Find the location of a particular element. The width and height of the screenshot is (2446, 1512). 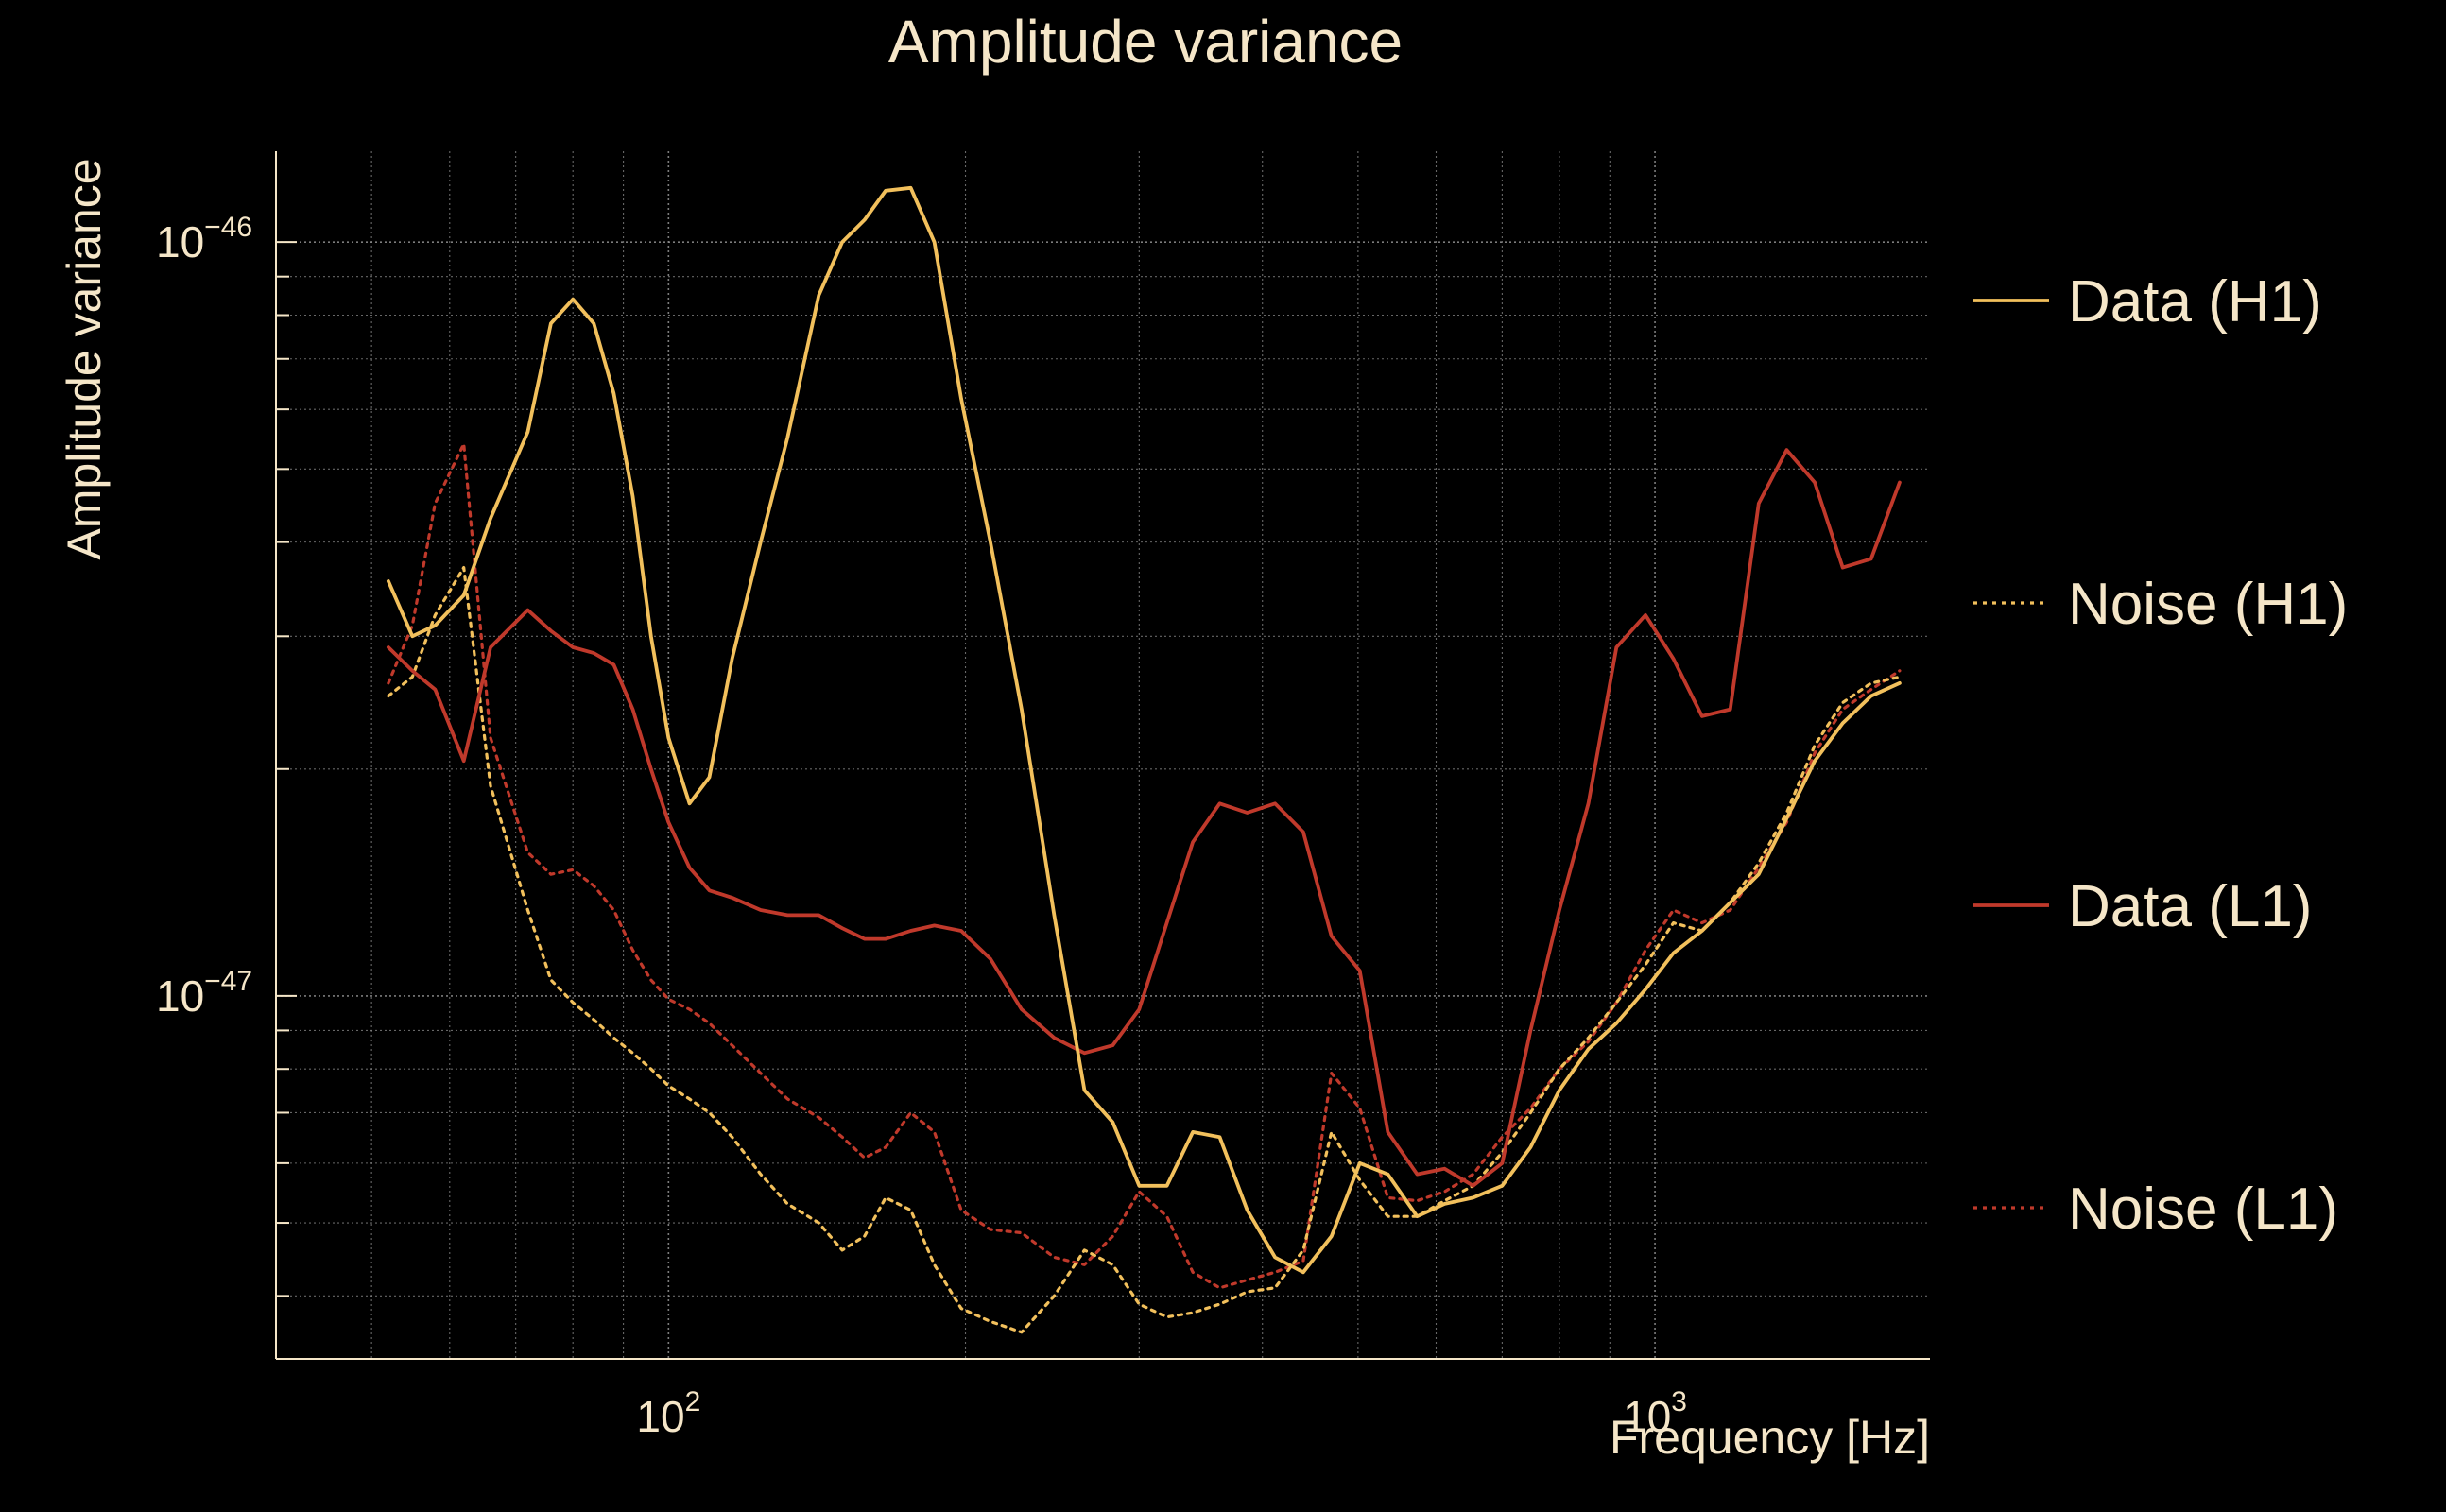

legend-label: Data (H1) is located at coordinates (2195, 302).